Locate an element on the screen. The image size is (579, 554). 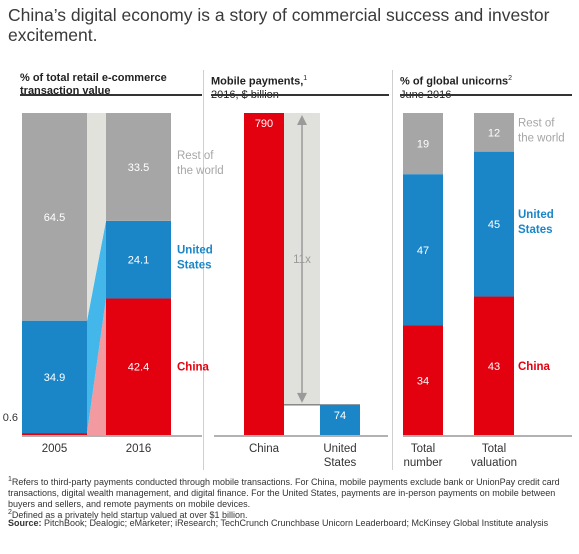
ecom-legend-rest: the world is located at coordinates (200, 171).